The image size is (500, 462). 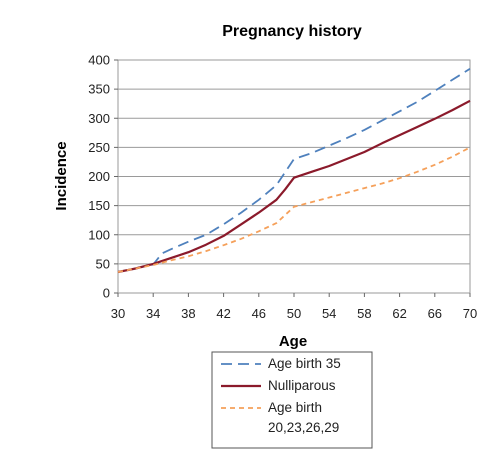 What do you see at coordinates (99, 118) in the screenshot?
I see `y-tick-label: 300` at bounding box center [99, 118].